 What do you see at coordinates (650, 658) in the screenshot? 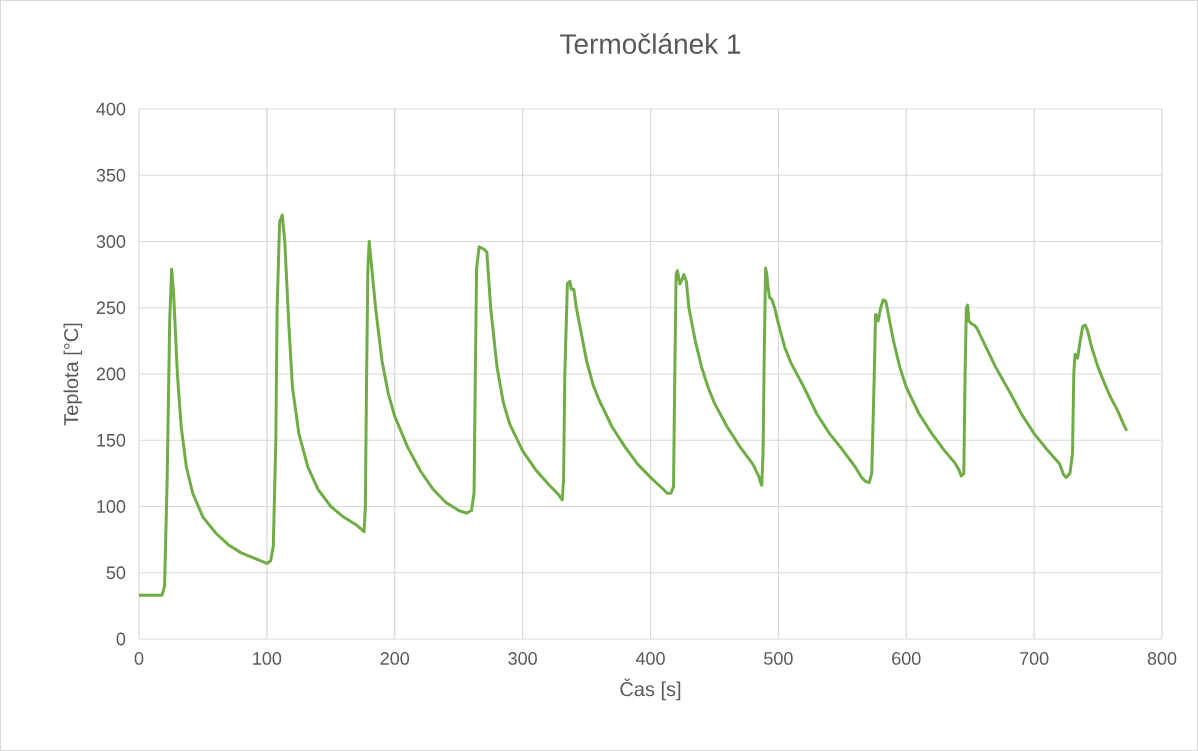
I see `x-tick-label: 400` at bounding box center [650, 658].